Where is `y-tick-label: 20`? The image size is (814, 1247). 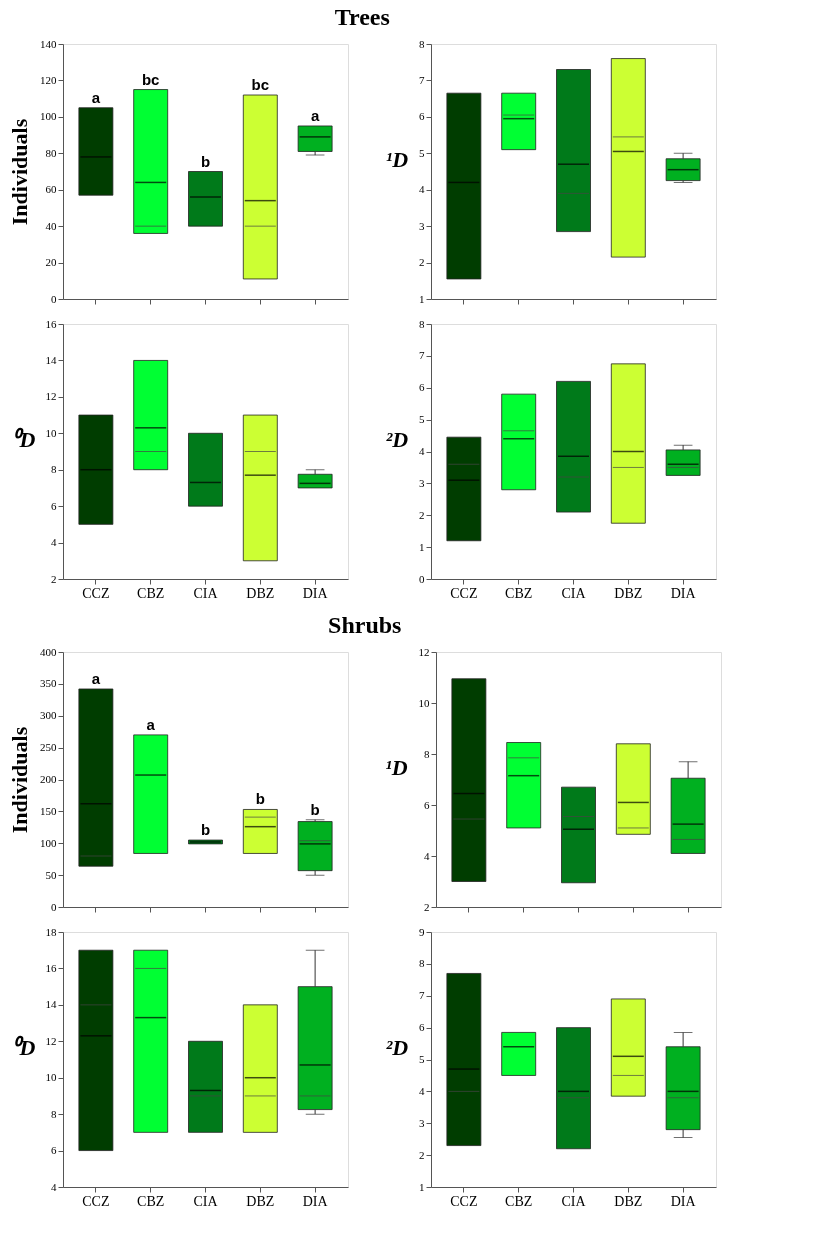 y-tick-label: 20 is located at coordinates (51, 262).